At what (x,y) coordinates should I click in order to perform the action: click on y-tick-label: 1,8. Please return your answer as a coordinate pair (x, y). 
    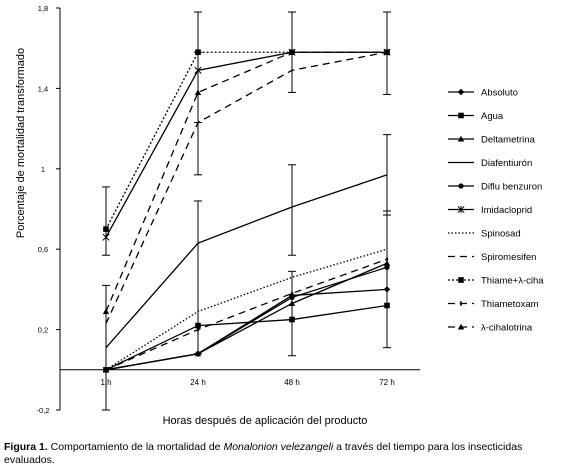
    Looking at the image, I should click on (43, 8).